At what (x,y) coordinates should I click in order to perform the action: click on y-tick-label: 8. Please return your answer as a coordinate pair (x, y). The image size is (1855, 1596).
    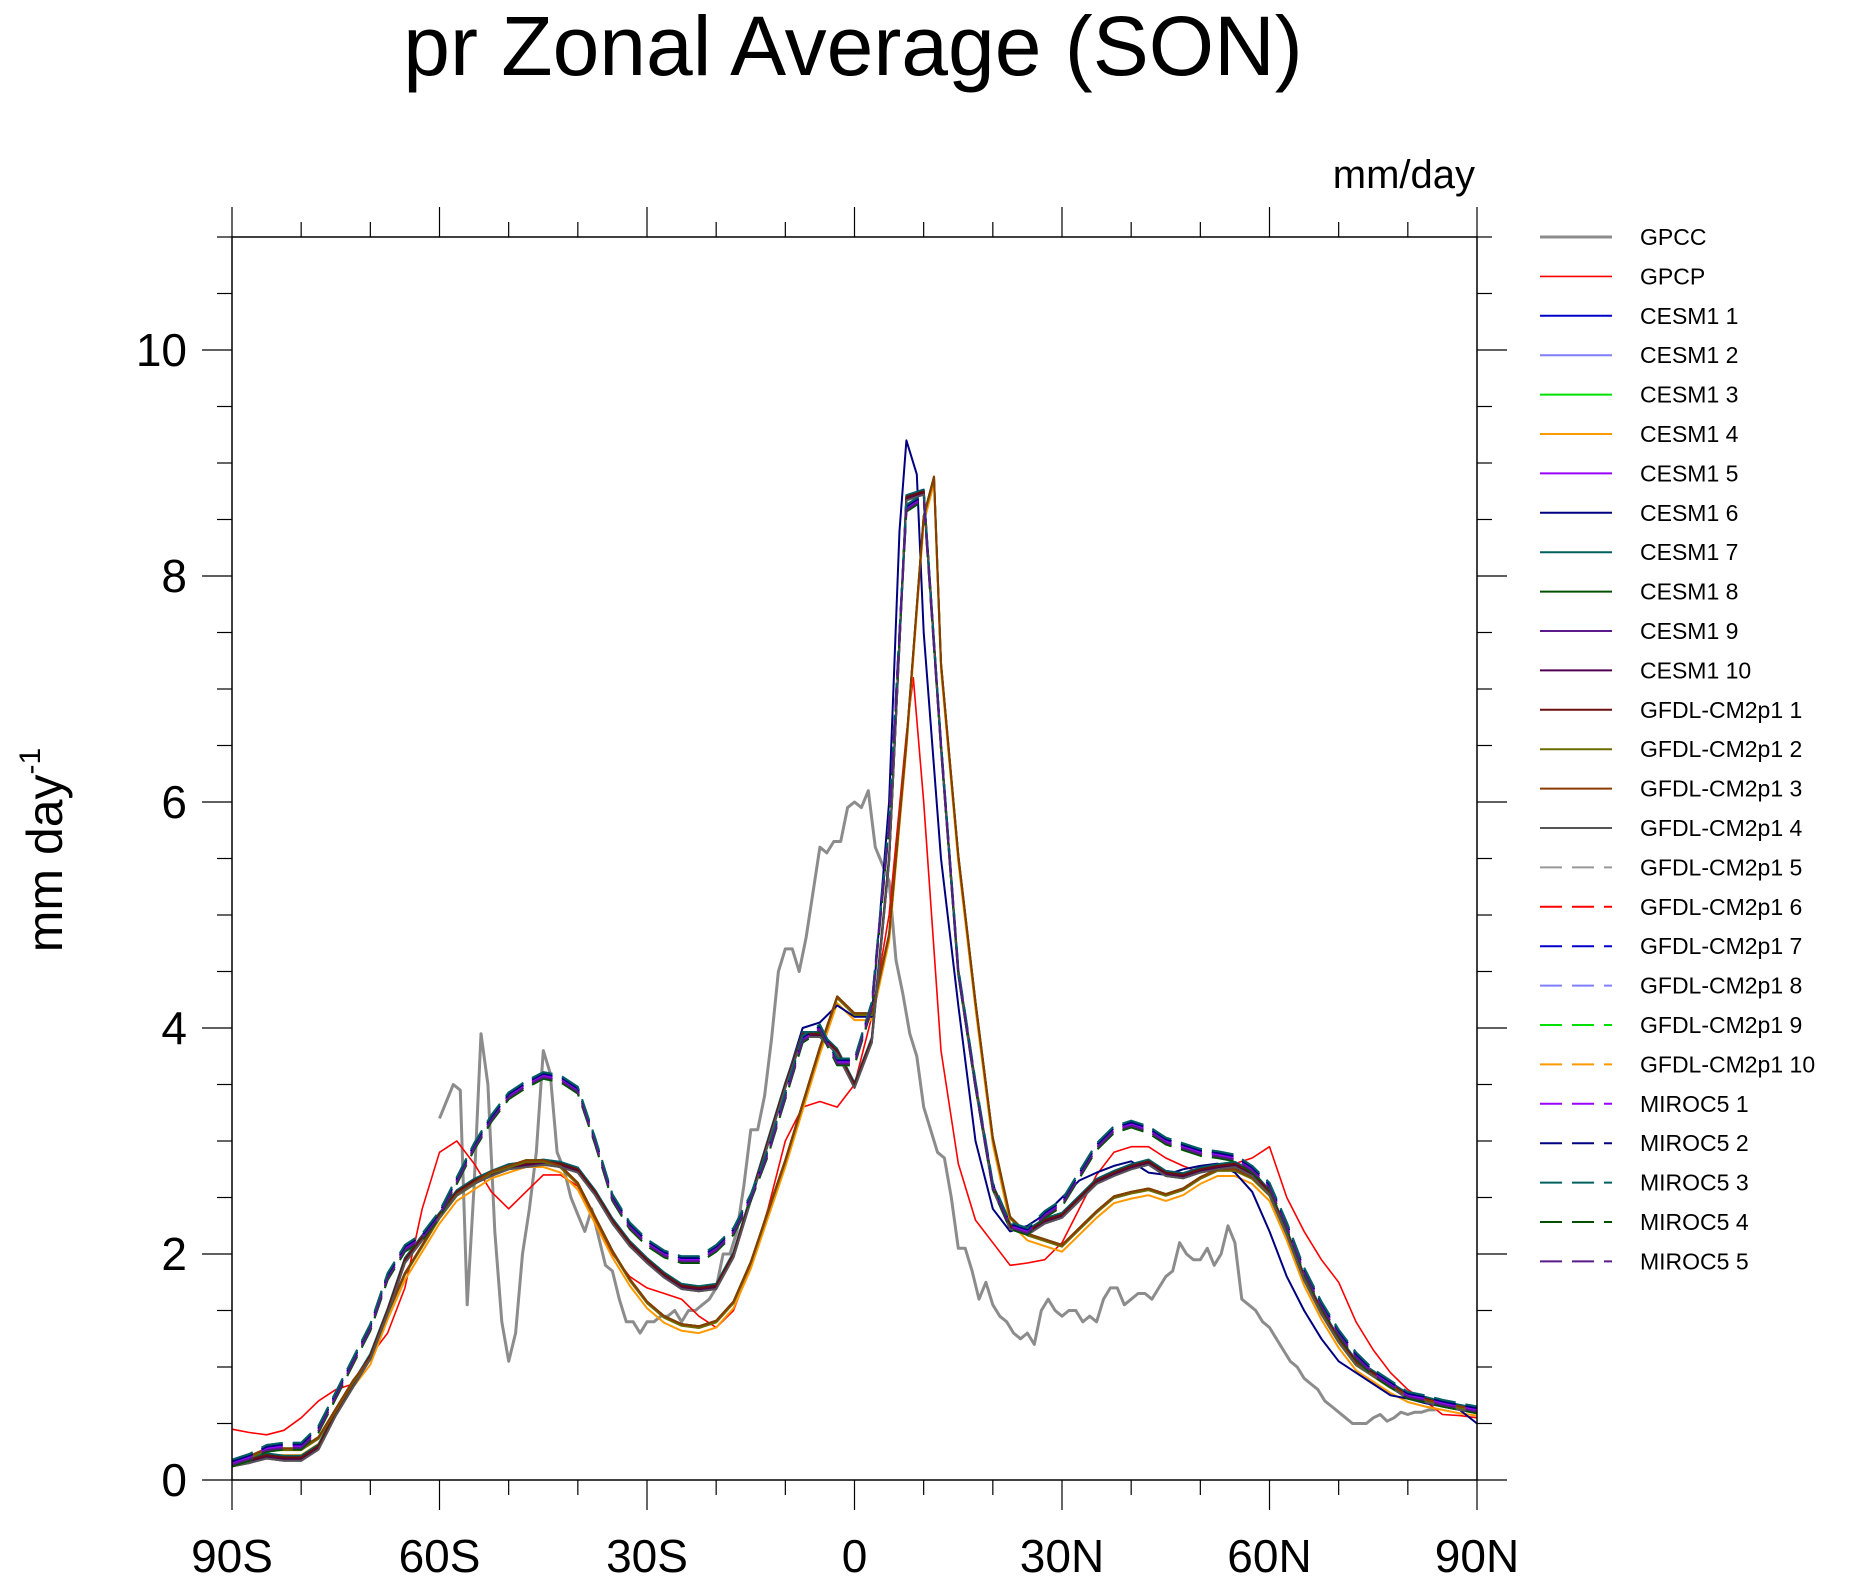
    Looking at the image, I should click on (174, 576).